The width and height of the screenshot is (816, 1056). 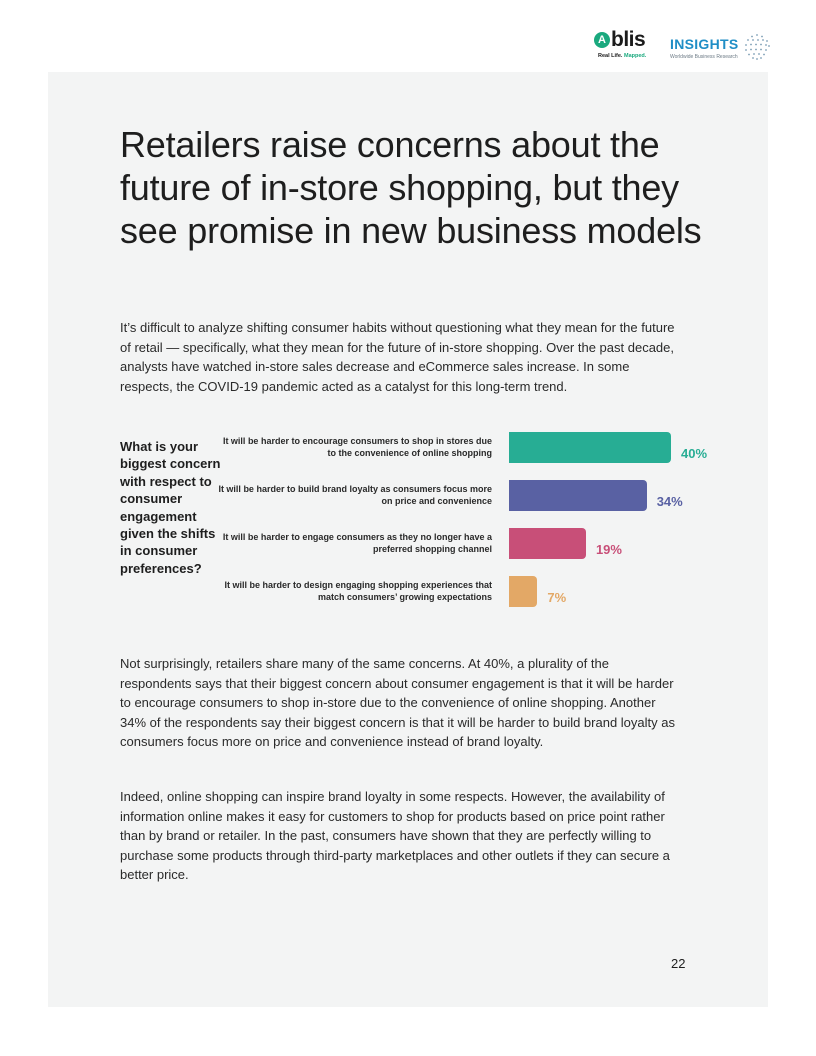 I want to click on bar-value-label: 19%, so click(x=608, y=549).